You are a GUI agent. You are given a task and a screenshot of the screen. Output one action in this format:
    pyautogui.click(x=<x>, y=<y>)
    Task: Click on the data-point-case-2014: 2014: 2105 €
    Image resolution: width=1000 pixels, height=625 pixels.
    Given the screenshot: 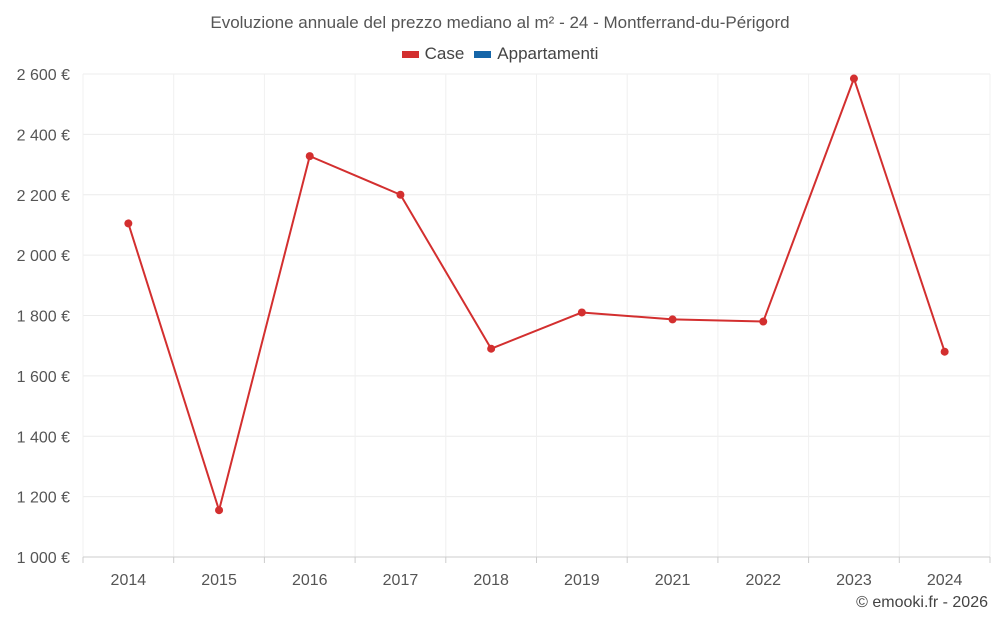 What is the action you would take?
    pyautogui.click(x=128, y=223)
    